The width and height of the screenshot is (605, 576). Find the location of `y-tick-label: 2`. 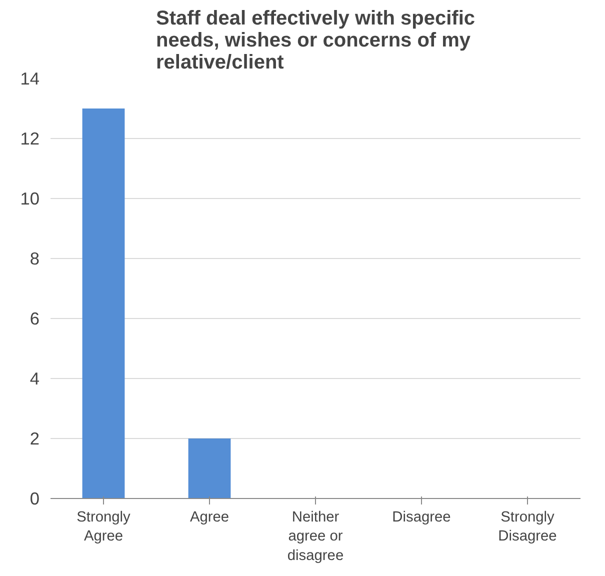

y-tick-label: 2 is located at coordinates (35, 438).